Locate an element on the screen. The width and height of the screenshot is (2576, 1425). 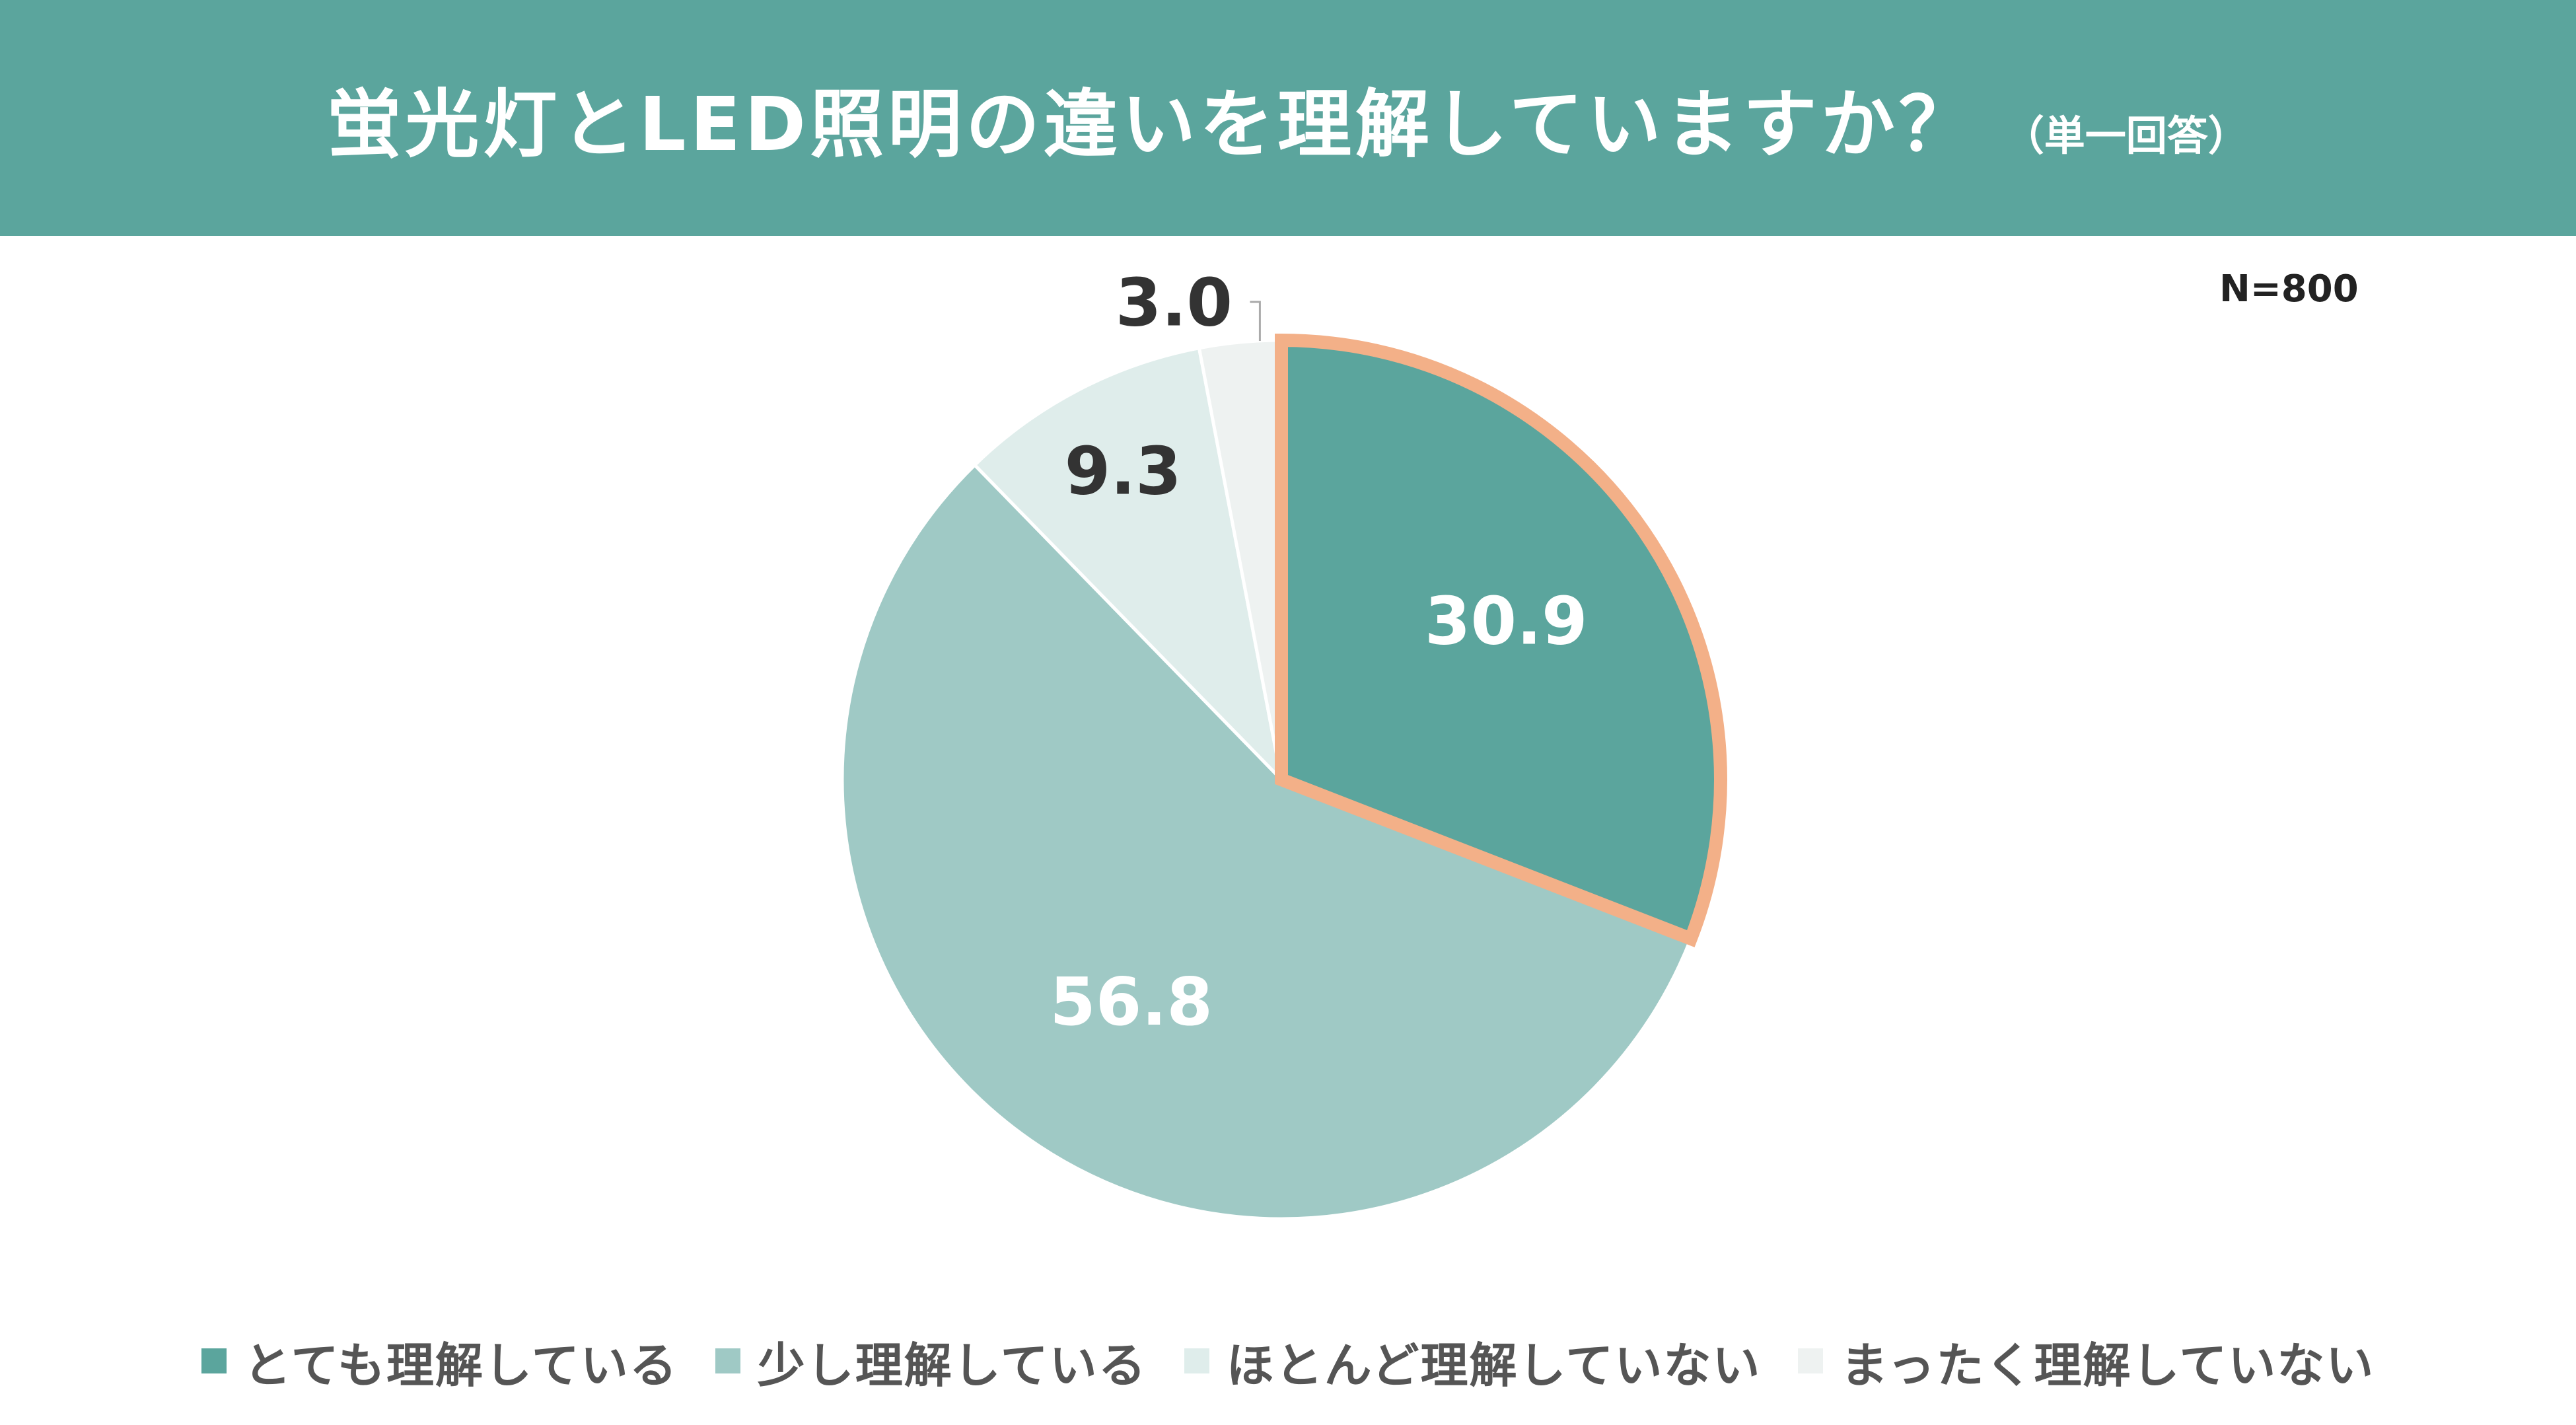
value-label-2: 56.8 is located at coordinates (1131, 1002).